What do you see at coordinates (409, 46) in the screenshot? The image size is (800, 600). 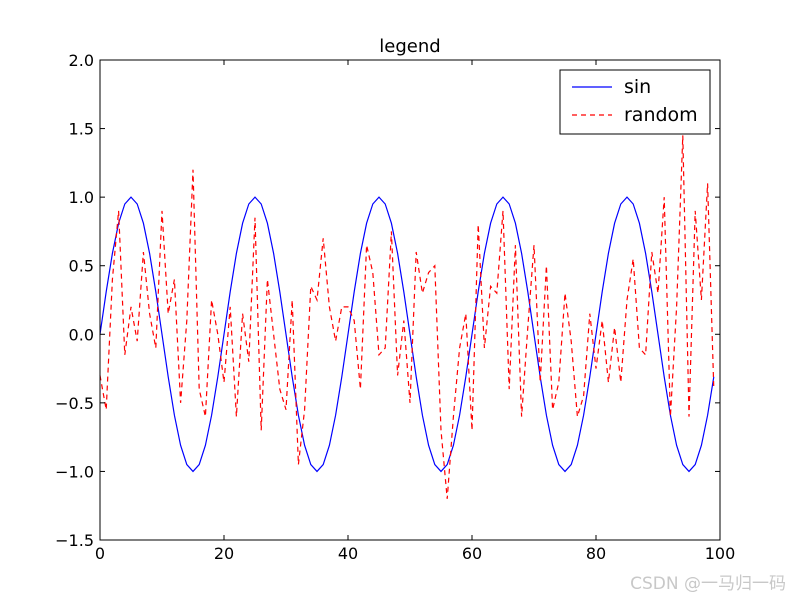 I see `chart-title: legend` at bounding box center [409, 46].